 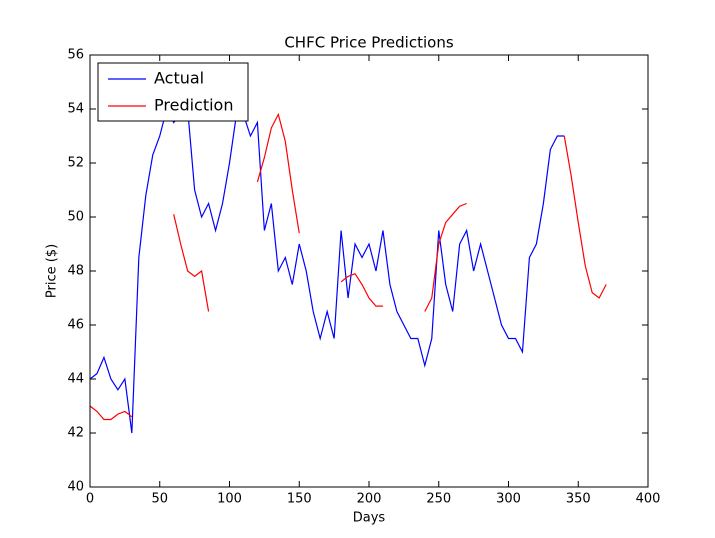 What do you see at coordinates (438, 499) in the screenshot?
I see `x-tick-label: 250` at bounding box center [438, 499].